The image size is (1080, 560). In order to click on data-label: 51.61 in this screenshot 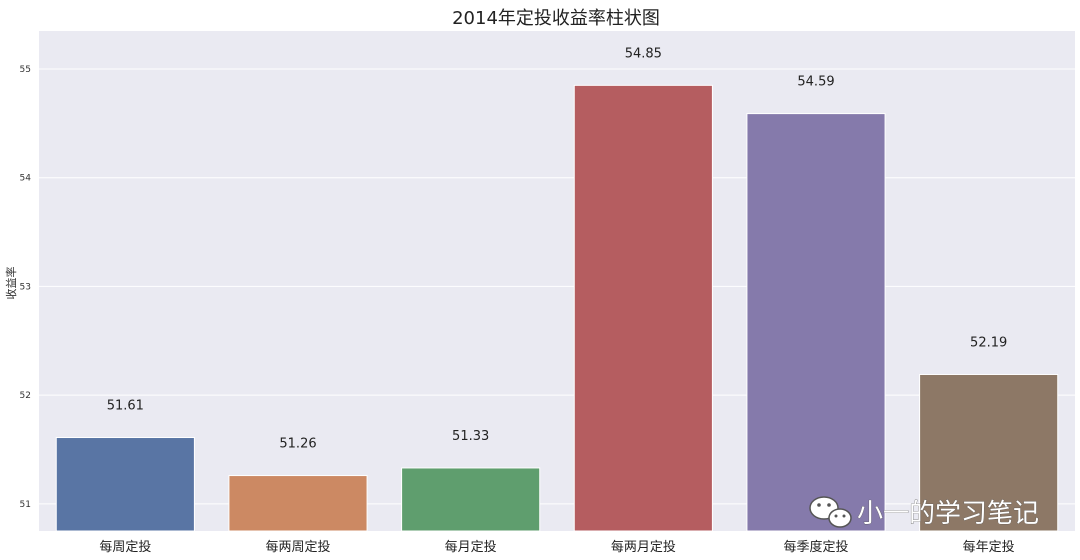, I will do `click(125, 406)`.